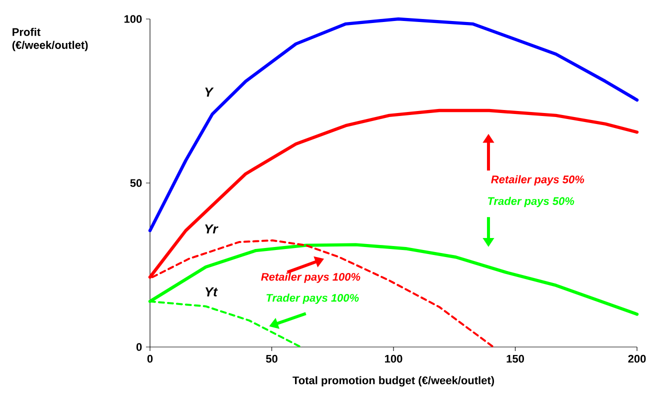 The height and width of the screenshot is (419, 650). I want to click on x-tick-label: 100, so click(393, 358).